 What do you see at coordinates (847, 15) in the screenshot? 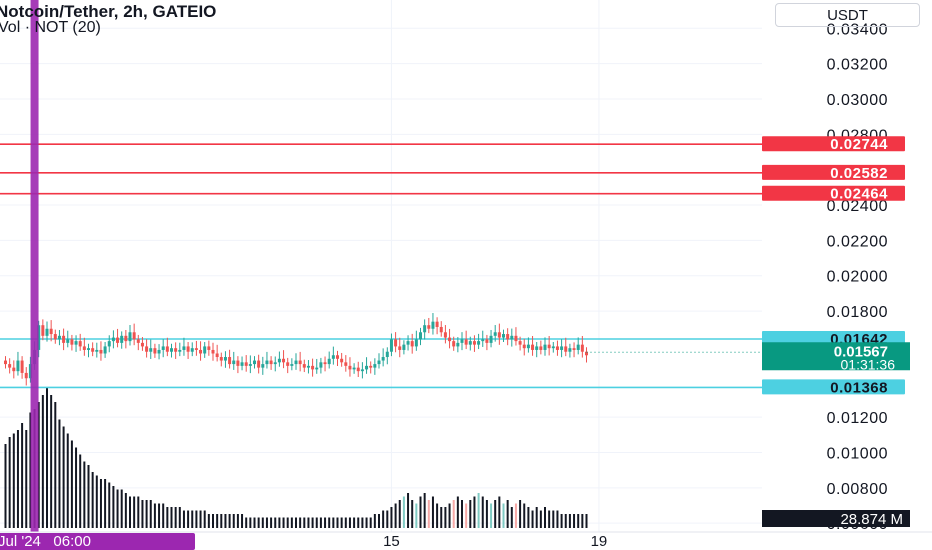
I see `currency-button: USDT` at bounding box center [847, 15].